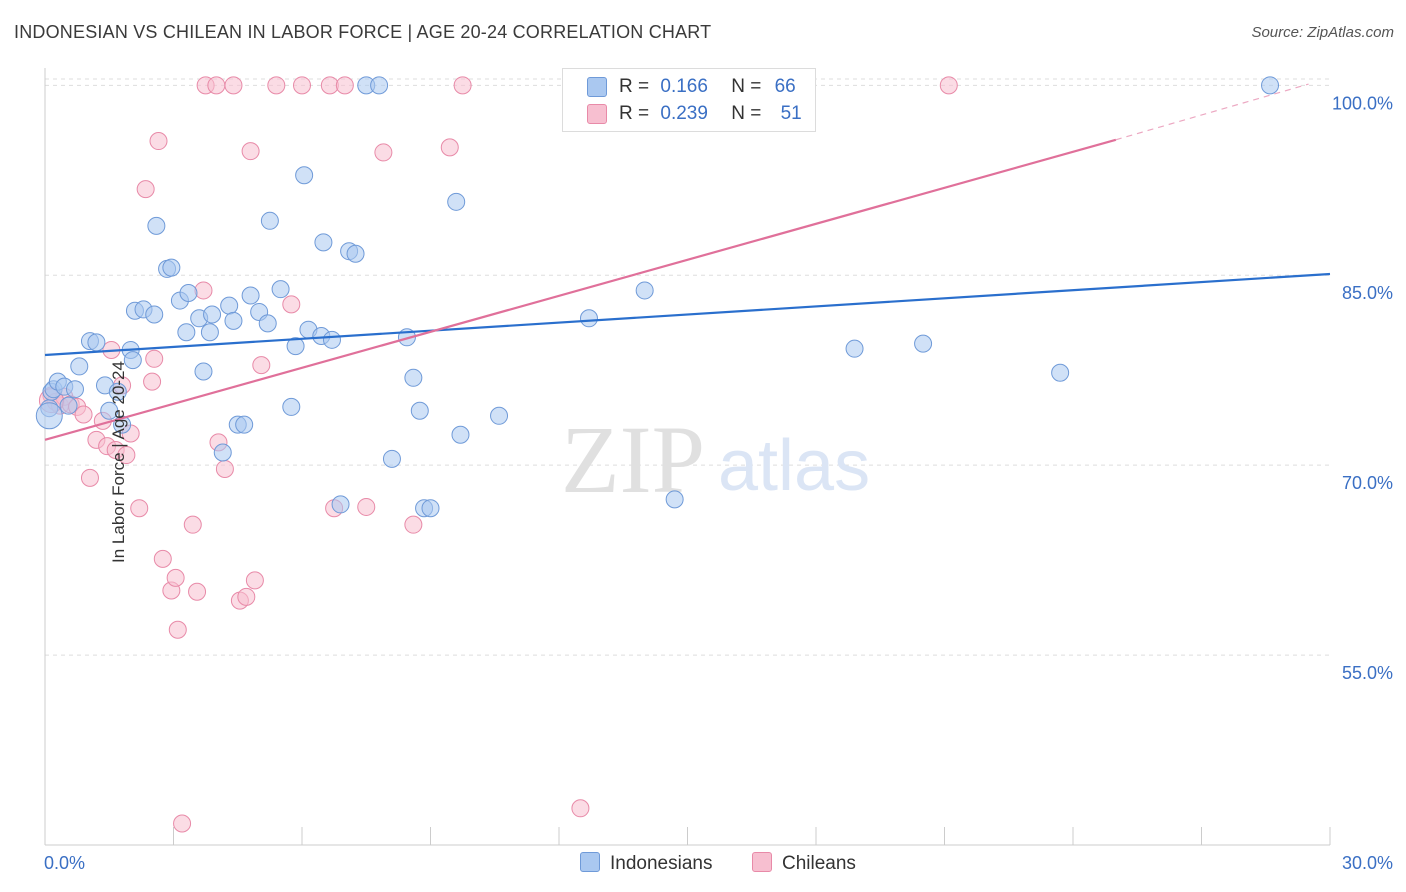  What do you see at coordinates (1367, 863) in the screenshot?
I see `x-tick-label-1: 30.0%` at bounding box center [1367, 863].